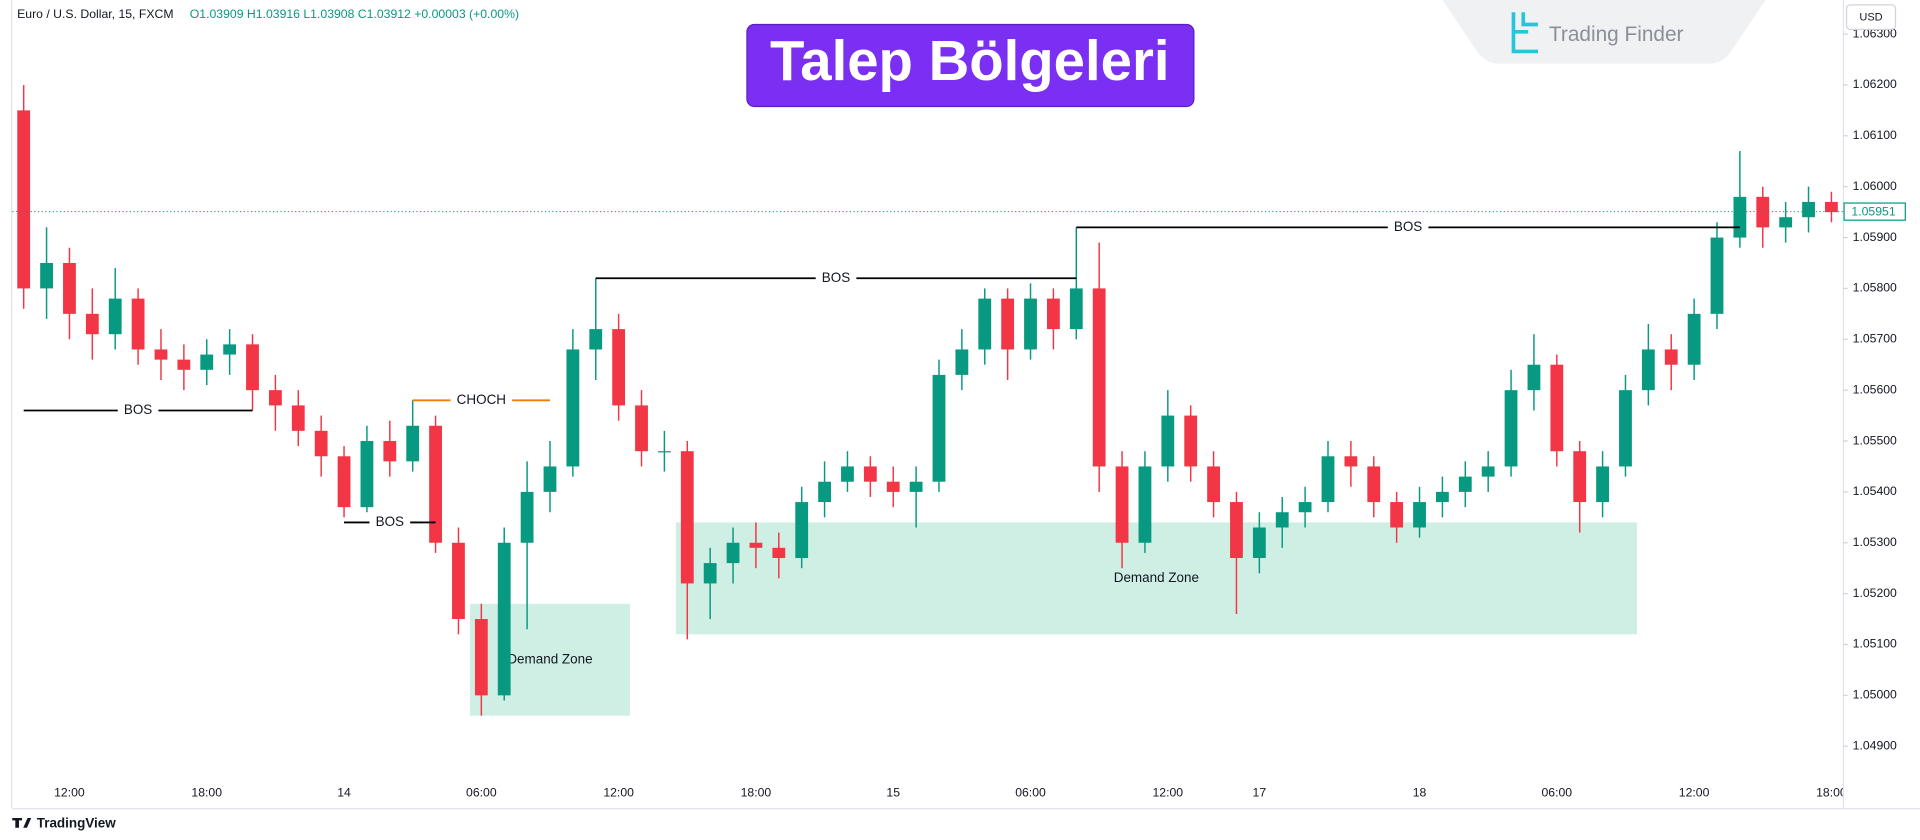  Describe the element at coordinates (1875, 491) in the screenshot. I see `y-tick-label: 1.05400` at that location.